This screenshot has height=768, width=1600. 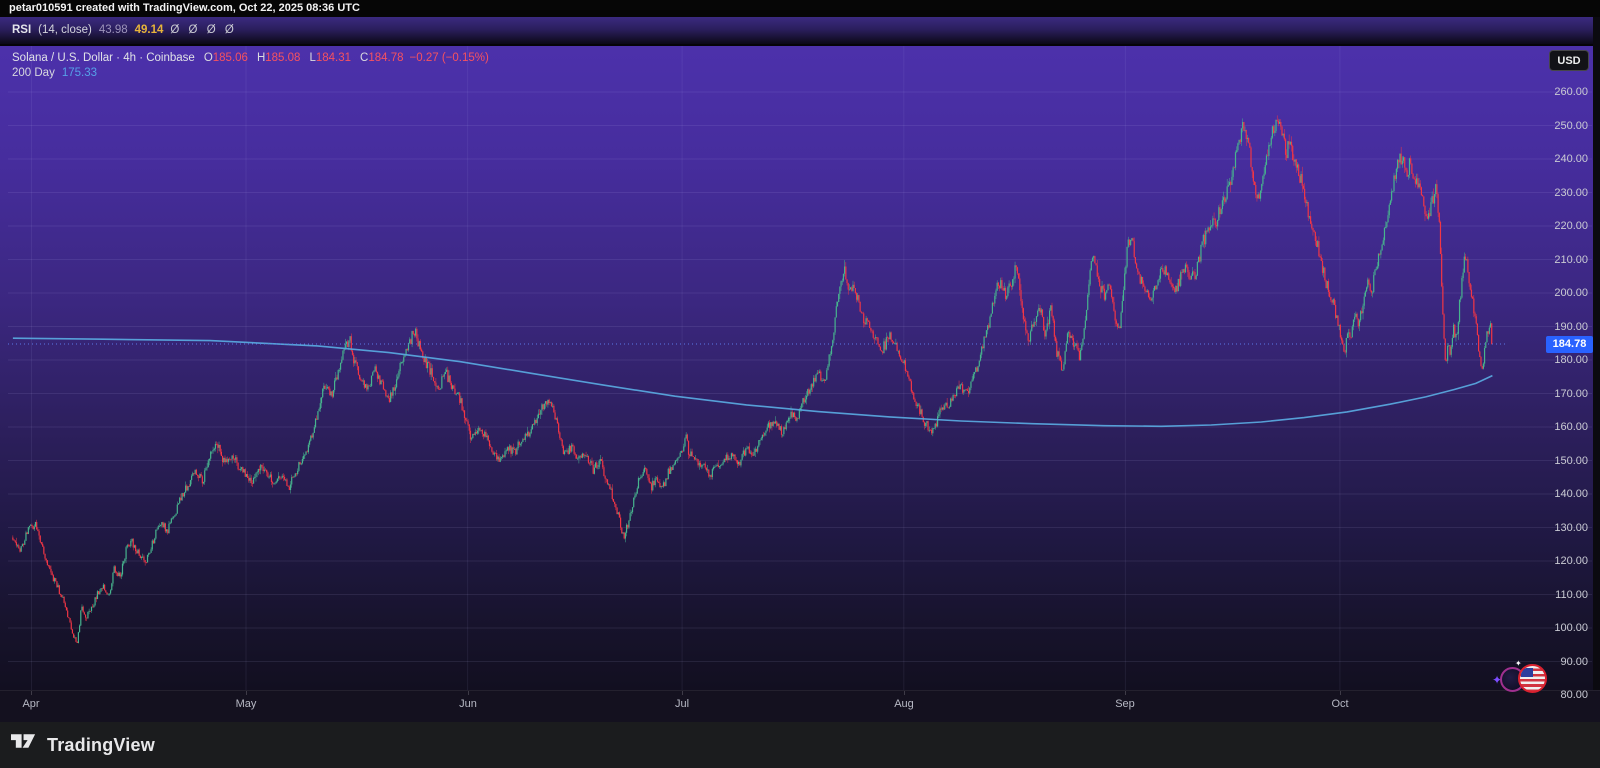 I want to click on close-value: 184.78, so click(x=386, y=58).